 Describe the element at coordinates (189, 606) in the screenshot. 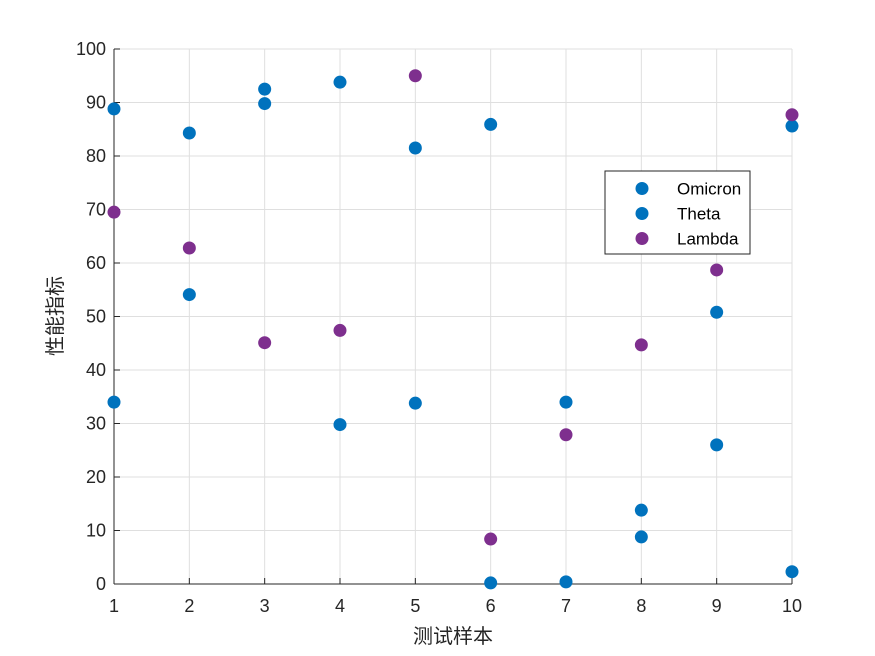

I see `x-tick-label: 2` at that location.